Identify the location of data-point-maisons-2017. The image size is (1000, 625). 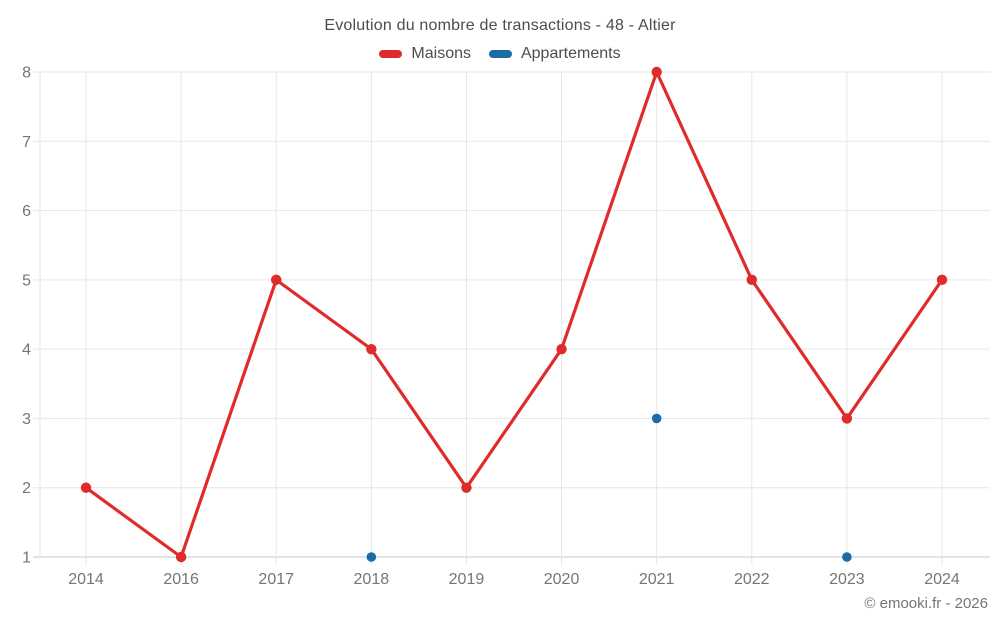
(276, 280).